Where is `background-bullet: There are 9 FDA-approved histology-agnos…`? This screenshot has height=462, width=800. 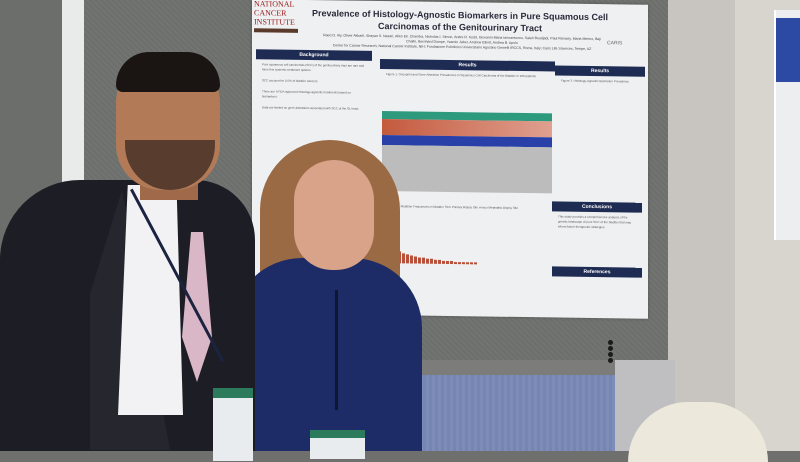 background-bullet: There are 9 FDA-approved histology-agnos… is located at coordinates (306, 94).